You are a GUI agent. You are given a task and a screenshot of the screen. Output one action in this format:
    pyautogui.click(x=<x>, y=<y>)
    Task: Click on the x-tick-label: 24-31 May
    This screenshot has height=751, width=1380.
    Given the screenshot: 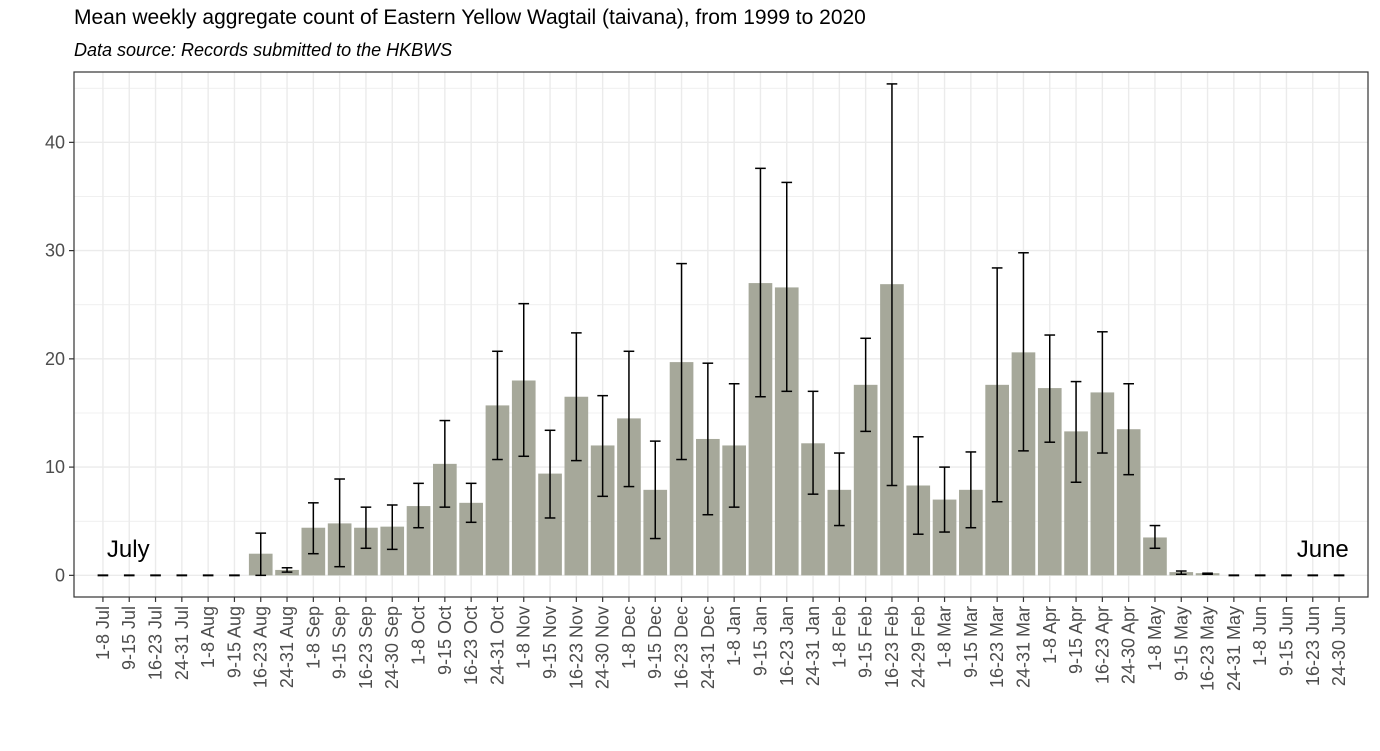 What is the action you would take?
    pyautogui.click(x=1234, y=648)
    